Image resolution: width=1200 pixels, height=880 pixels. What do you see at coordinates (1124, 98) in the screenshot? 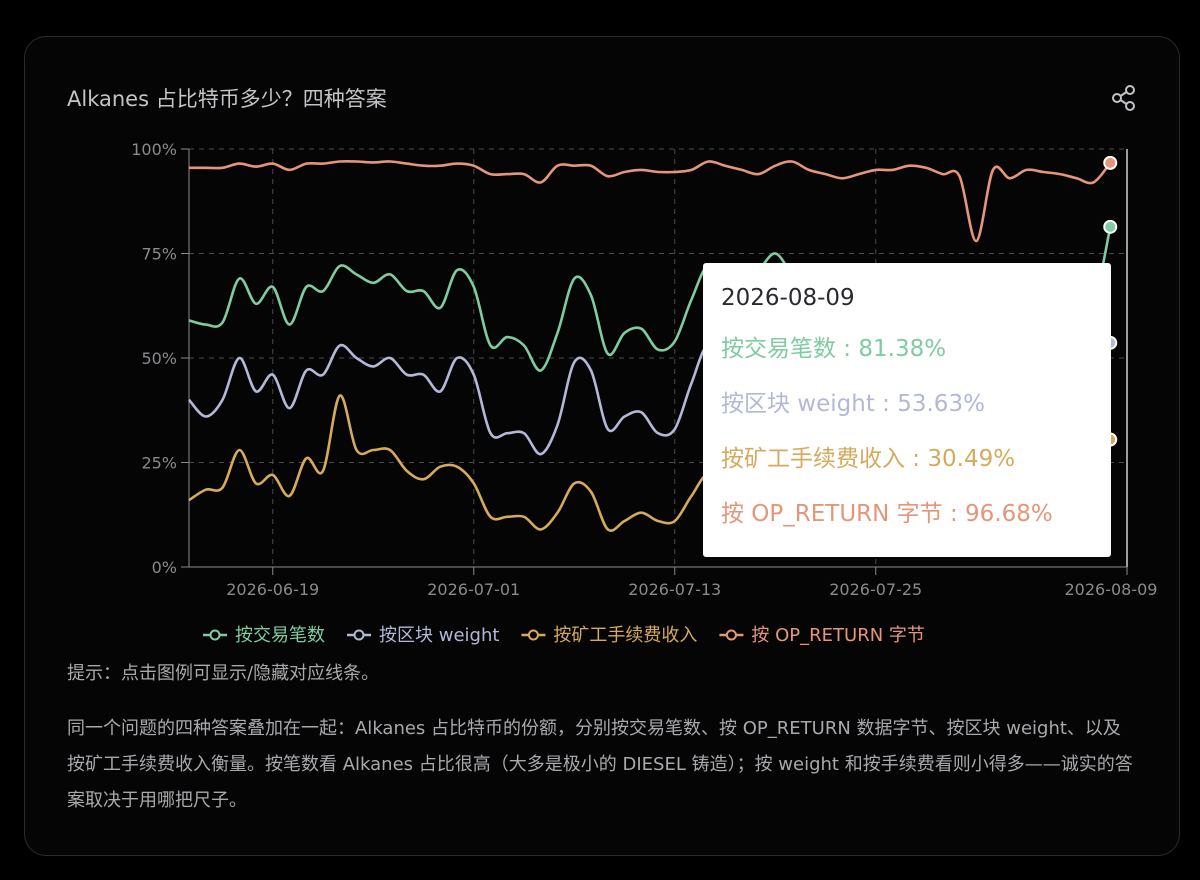
I see `share-icon` at bounding box center [1124, 98].